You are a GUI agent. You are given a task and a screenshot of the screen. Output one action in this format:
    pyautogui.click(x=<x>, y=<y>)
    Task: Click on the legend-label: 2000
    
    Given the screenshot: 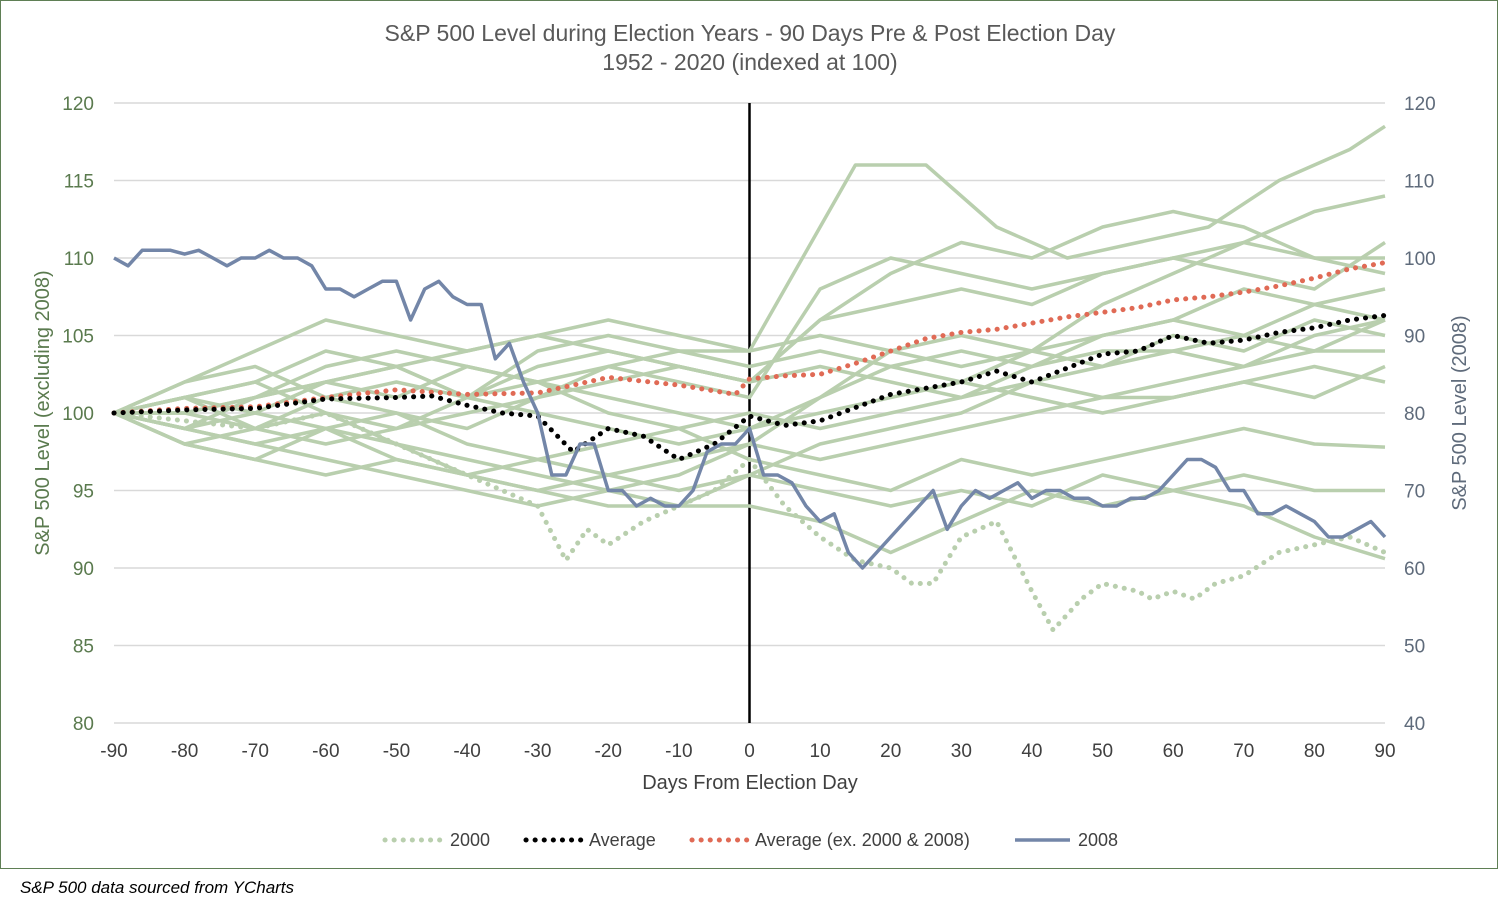 What is the action you would take?
    pyautogui.click(x=470, y=840)
    